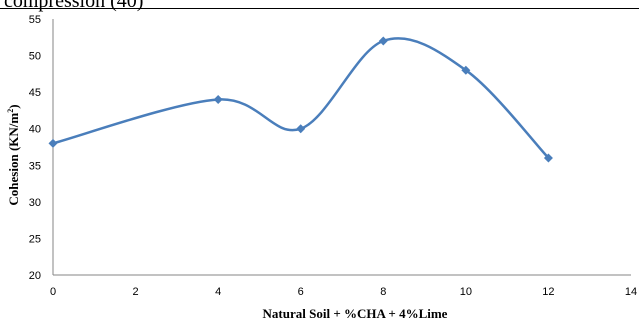 The width and height of the screenshot is (639, 327). Describe the element at coordinates (35, 148) in the screenshot. I see `y-tick-labels: 20 25 30 35 40 45 50 55` at that location.